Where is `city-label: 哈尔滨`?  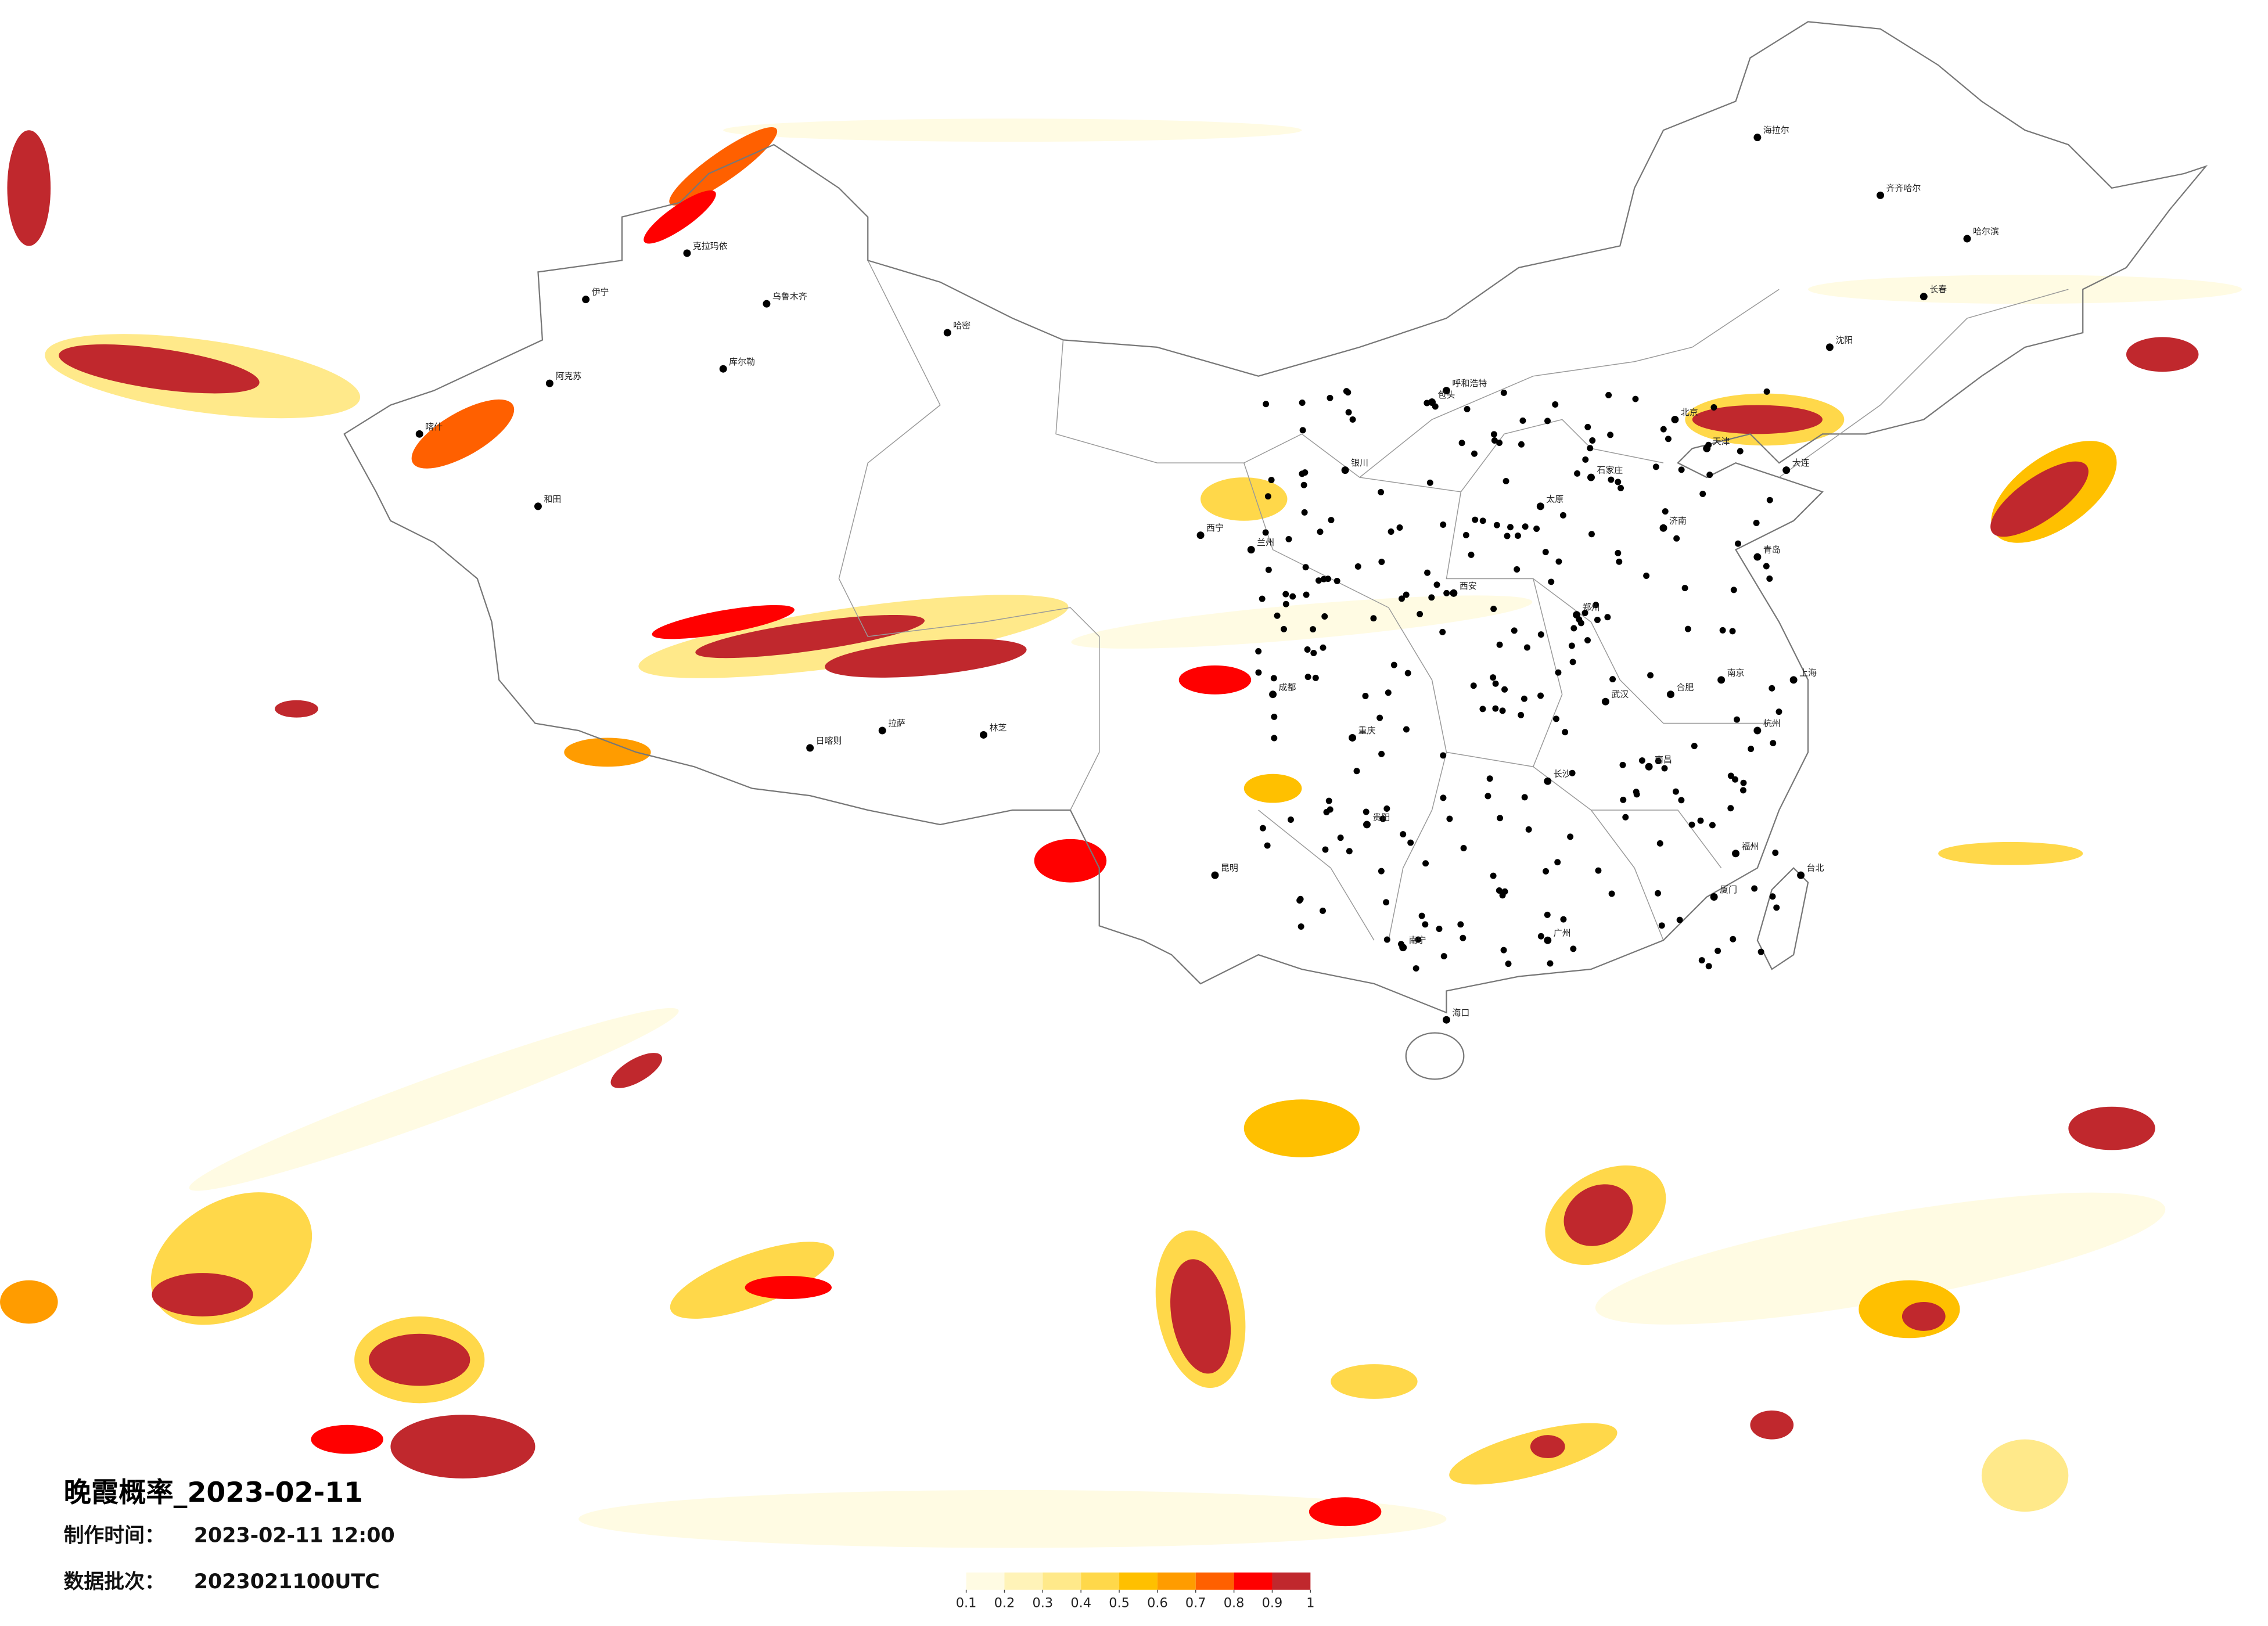 city-label: 哈尔滨 is located at coordinates (1986, 232).